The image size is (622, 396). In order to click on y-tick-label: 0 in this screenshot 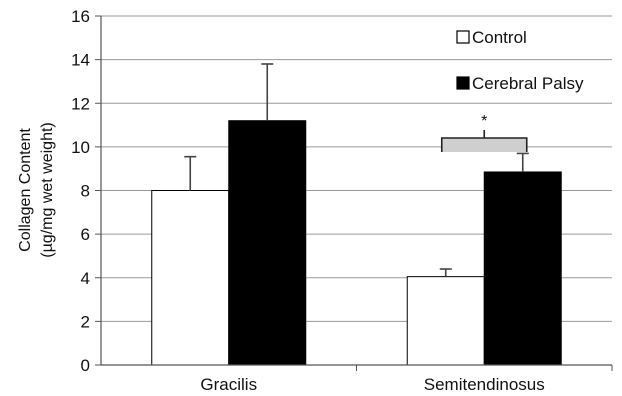, I will do `click(85, 365)`.